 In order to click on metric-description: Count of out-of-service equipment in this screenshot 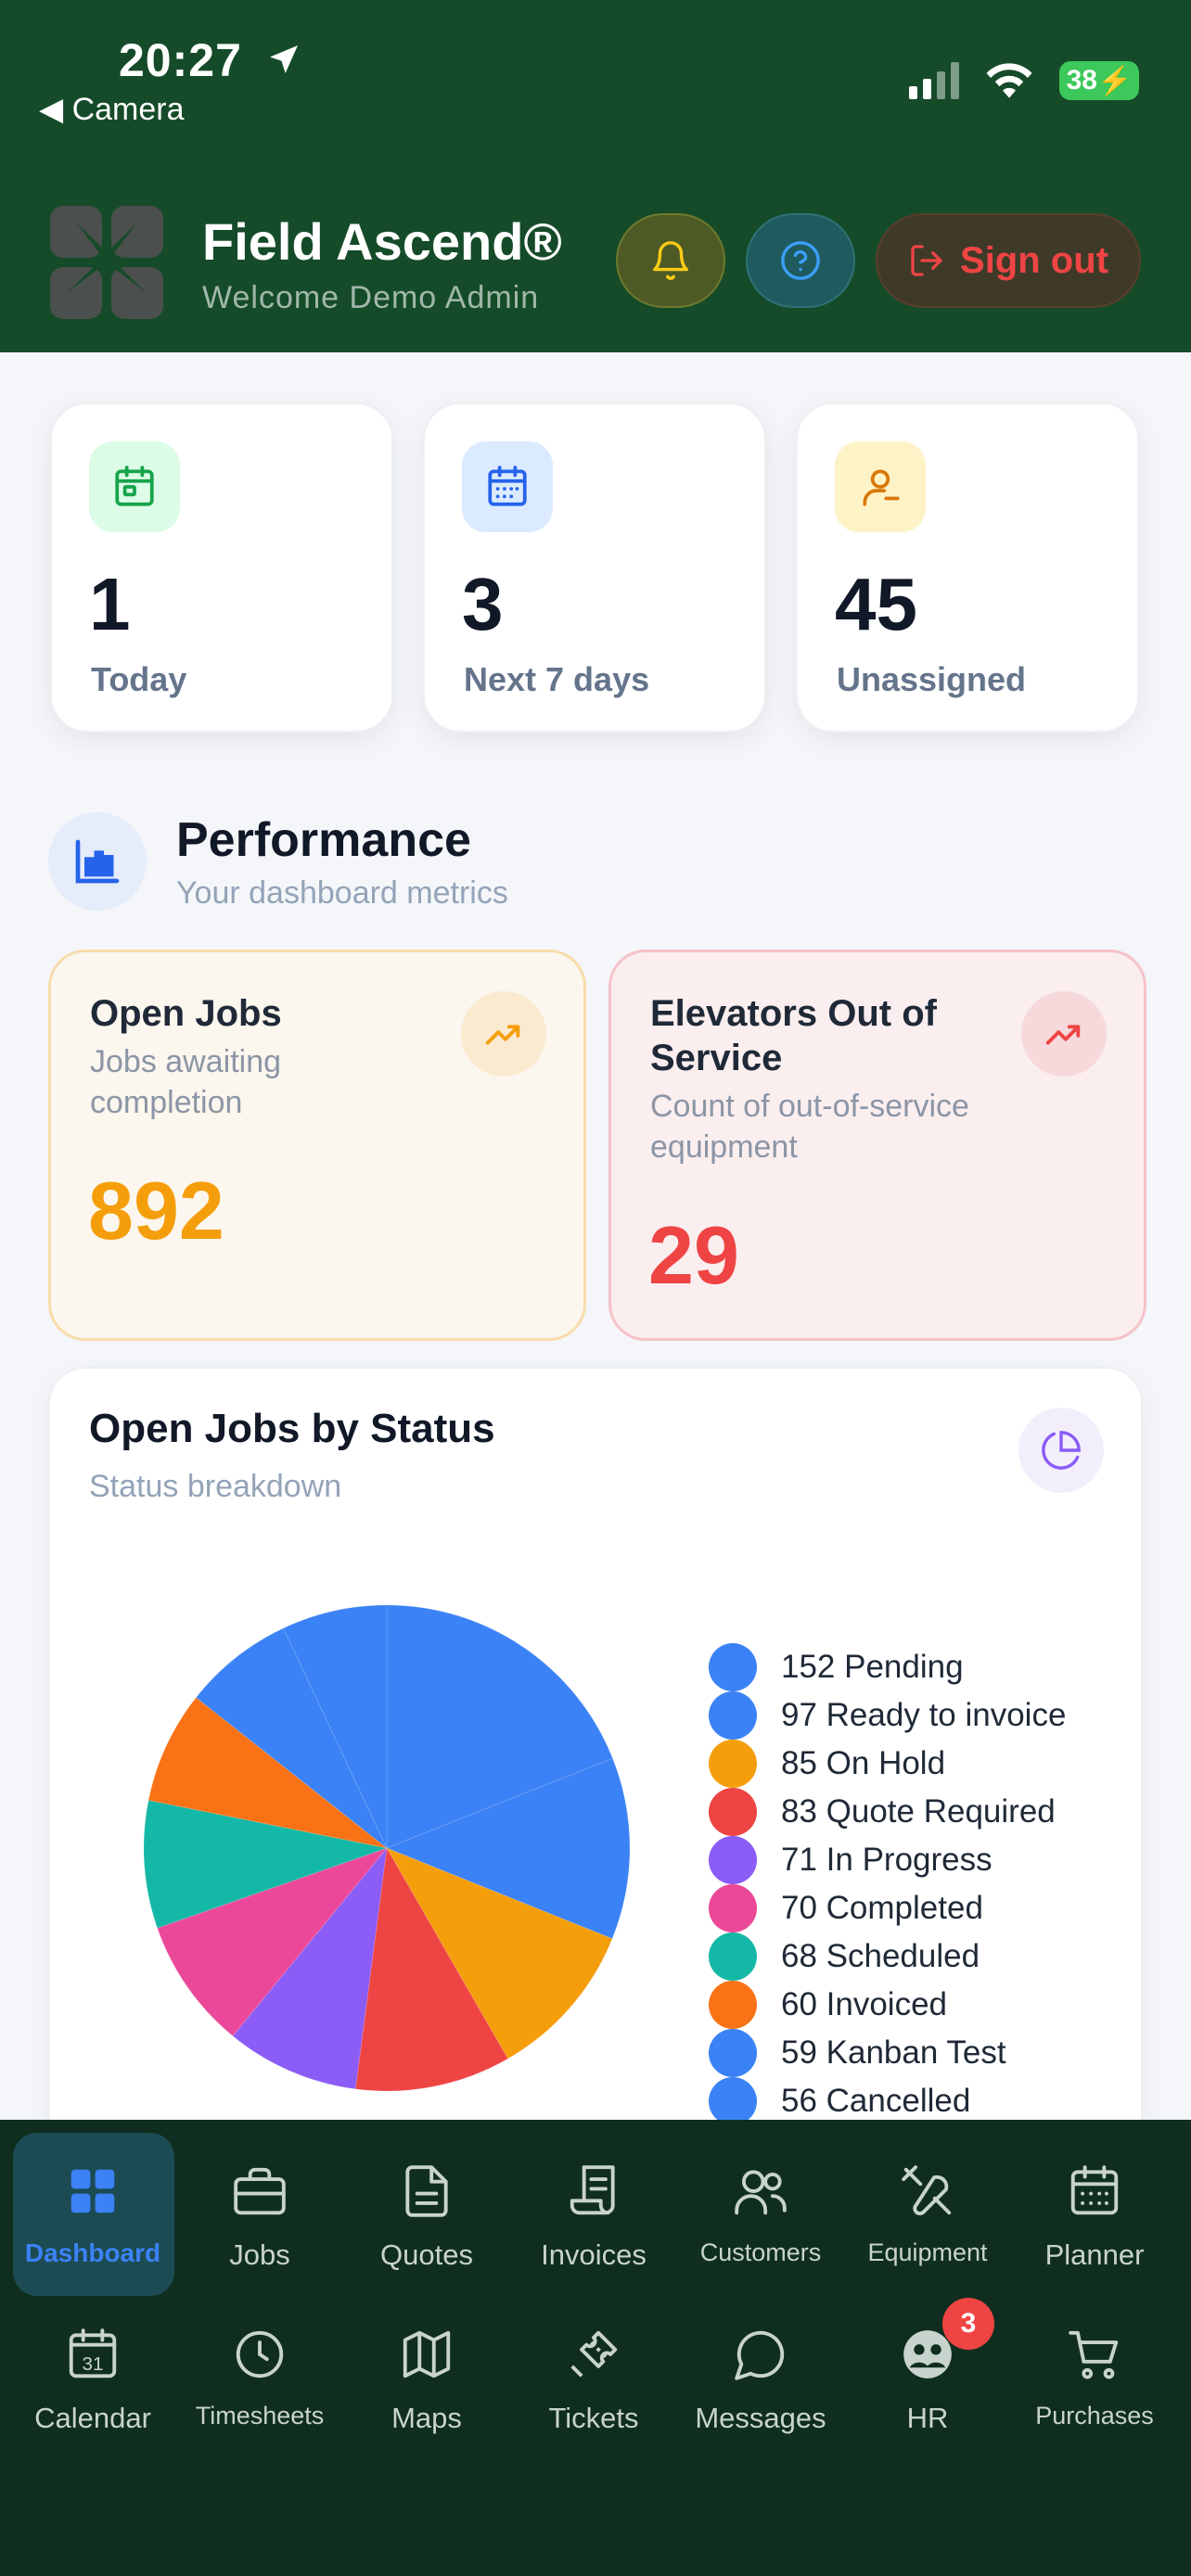, I will do `click(809, 1127)`.